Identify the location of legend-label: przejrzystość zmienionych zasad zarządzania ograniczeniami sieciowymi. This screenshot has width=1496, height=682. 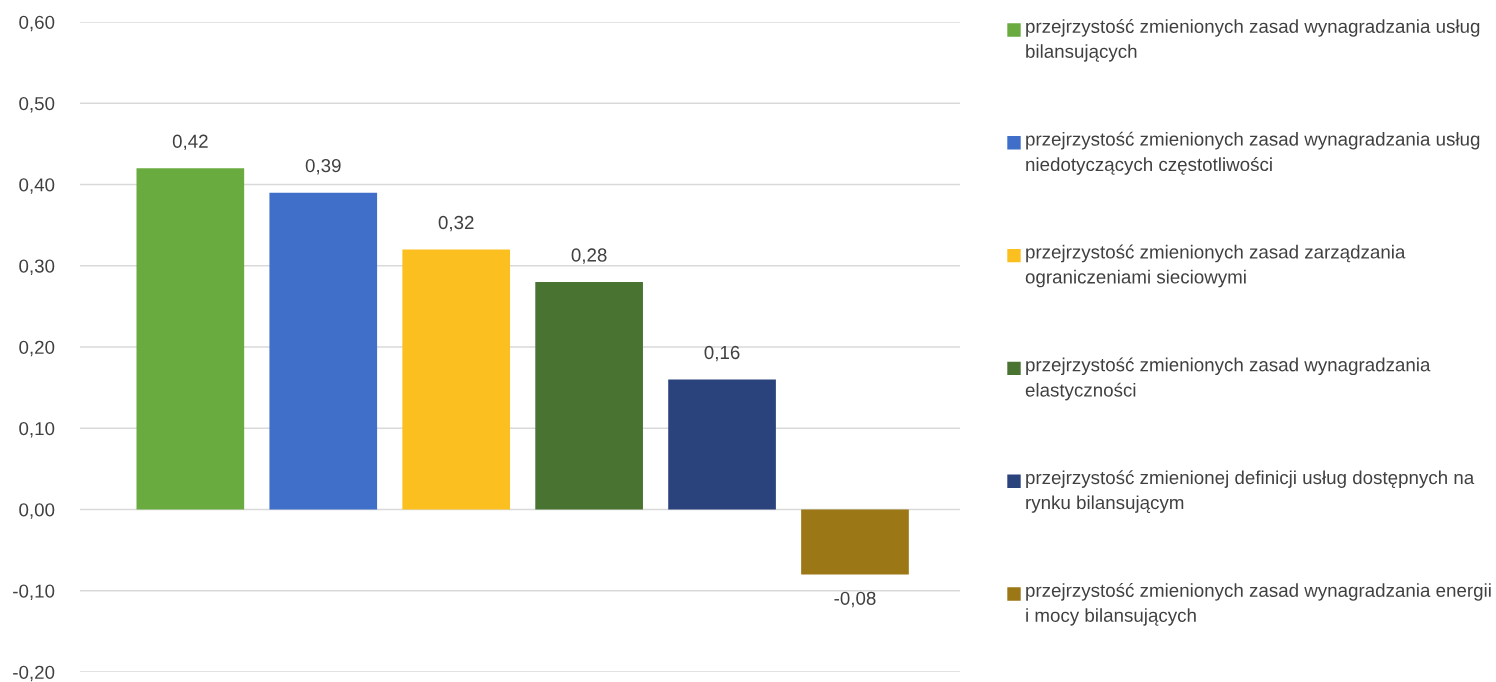
(1215, 266).